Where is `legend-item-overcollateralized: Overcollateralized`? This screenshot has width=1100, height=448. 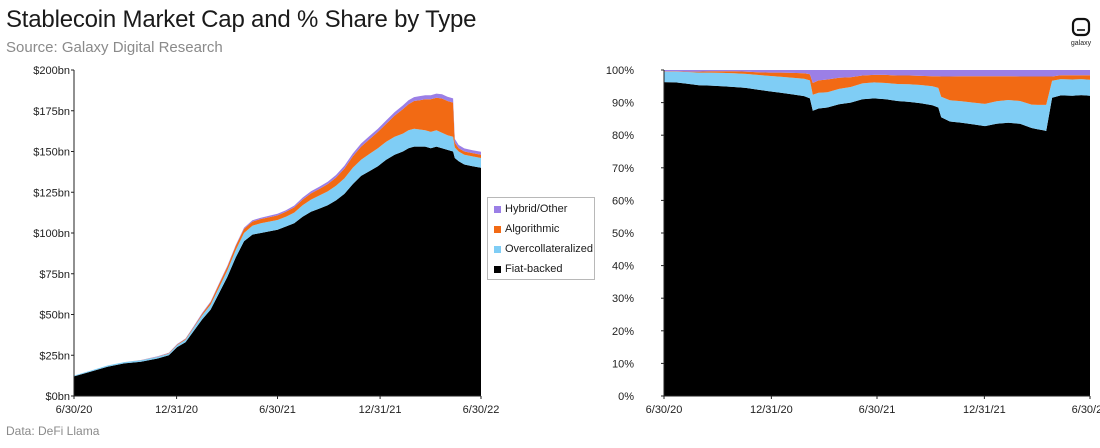
legend-item-overcollateralized: Overcollateralized is located at coordinates (543, 249).